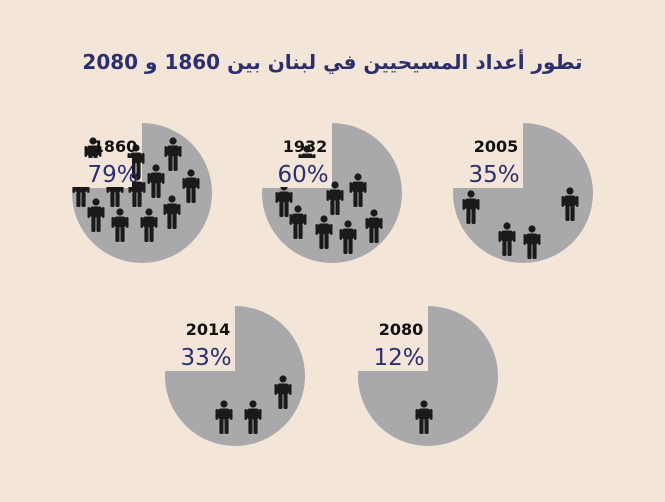 This screenshot has width=665, height=502. I want to click on data-label: 33%, so click(205, 358).